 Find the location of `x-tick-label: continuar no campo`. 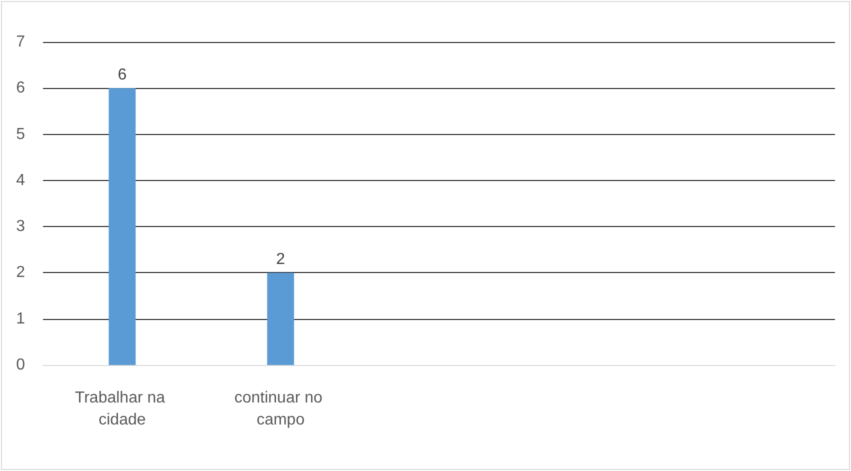

x-tick-label: continuar no campo is located at coordinates (280, 409).